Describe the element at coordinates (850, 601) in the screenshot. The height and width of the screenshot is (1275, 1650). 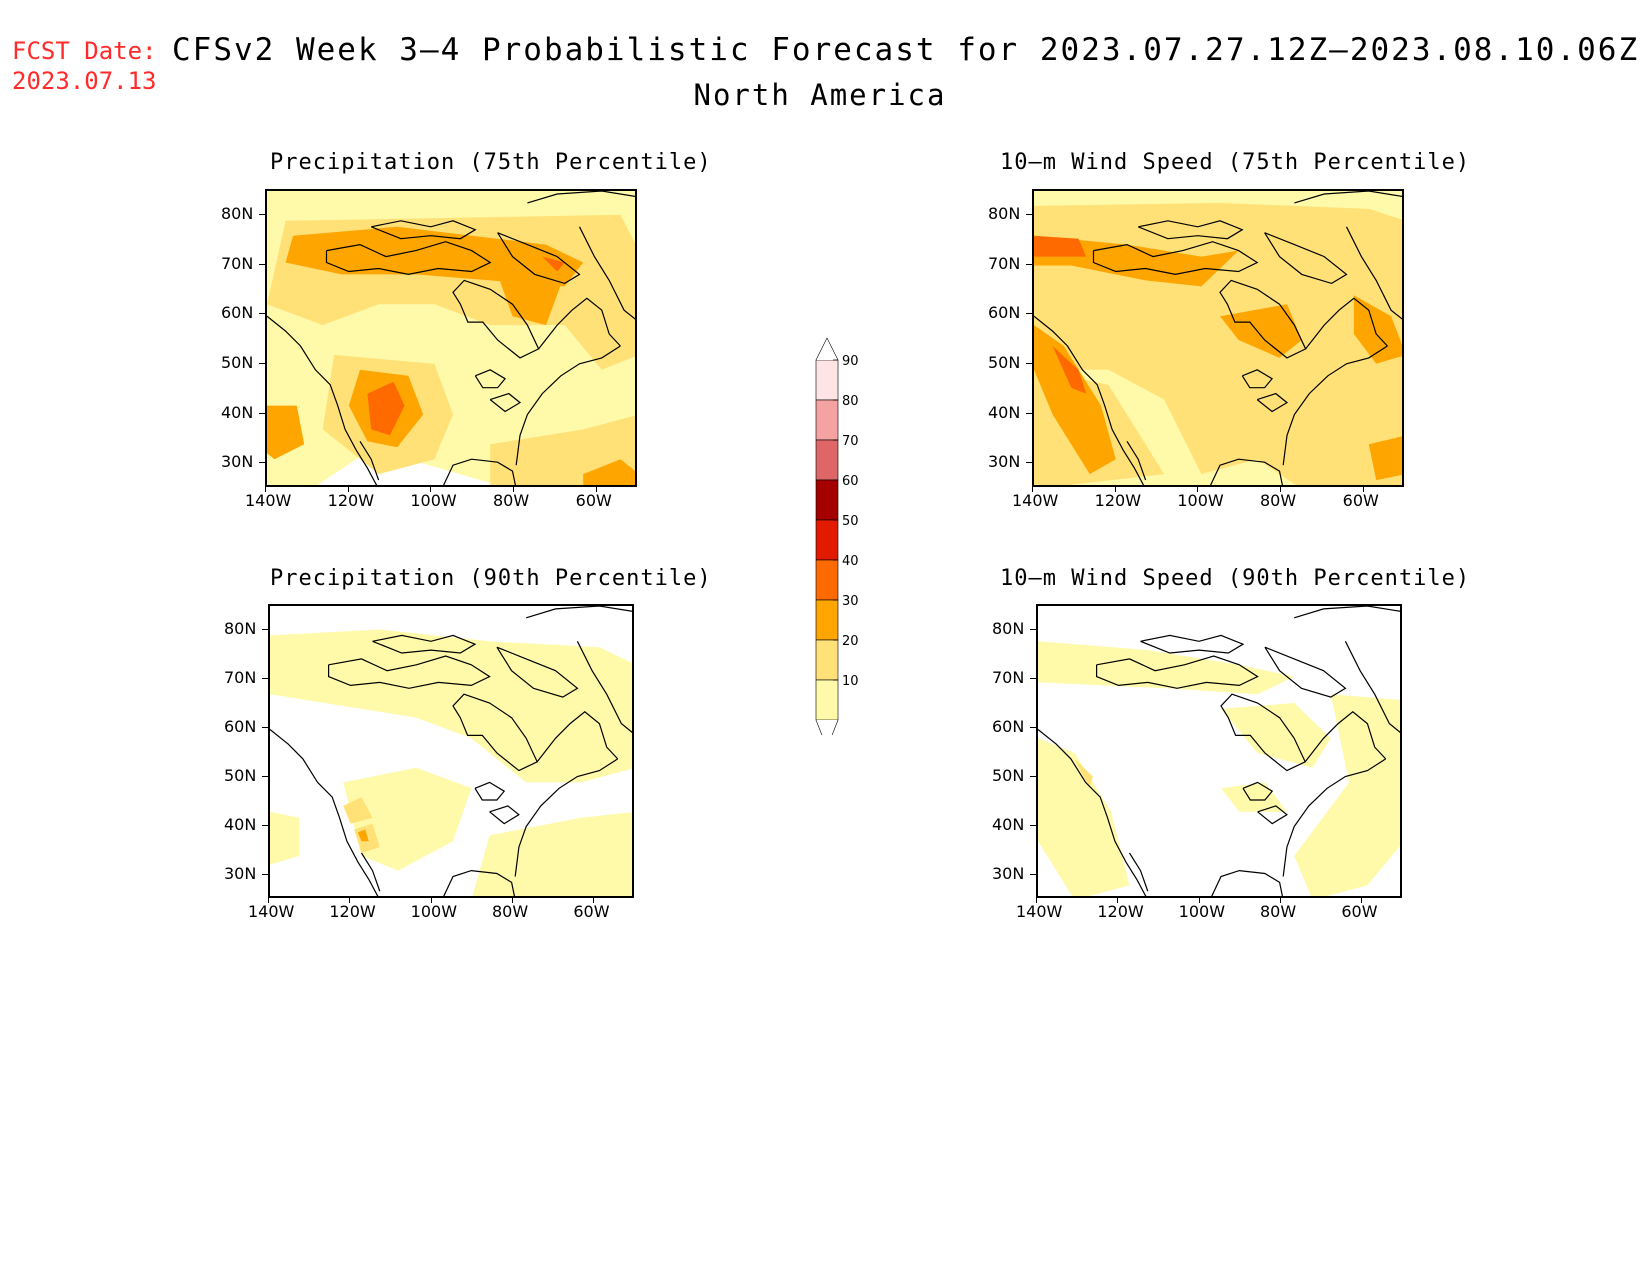
I see `colorbar-tick-label: 30` at that location.